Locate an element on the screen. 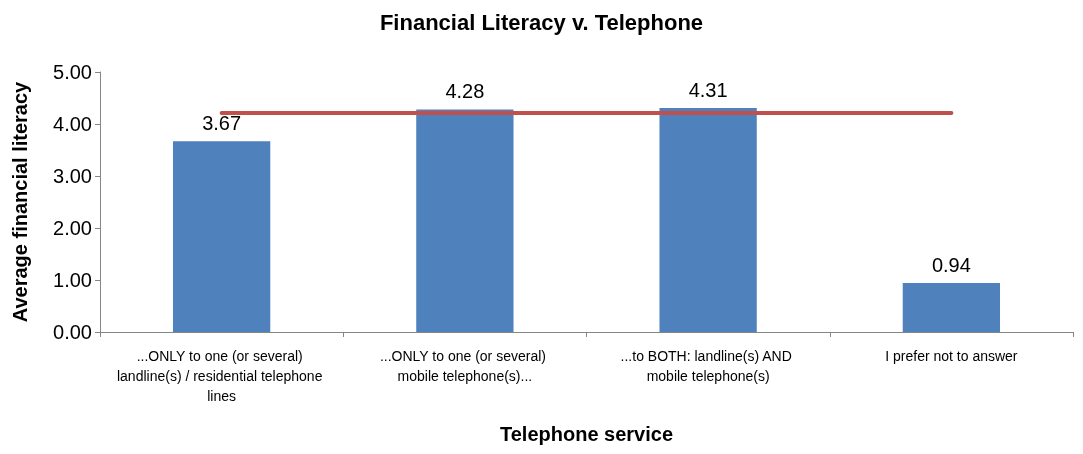  y-axis-title: Average financial literacy is located at coordinates (20, 201).